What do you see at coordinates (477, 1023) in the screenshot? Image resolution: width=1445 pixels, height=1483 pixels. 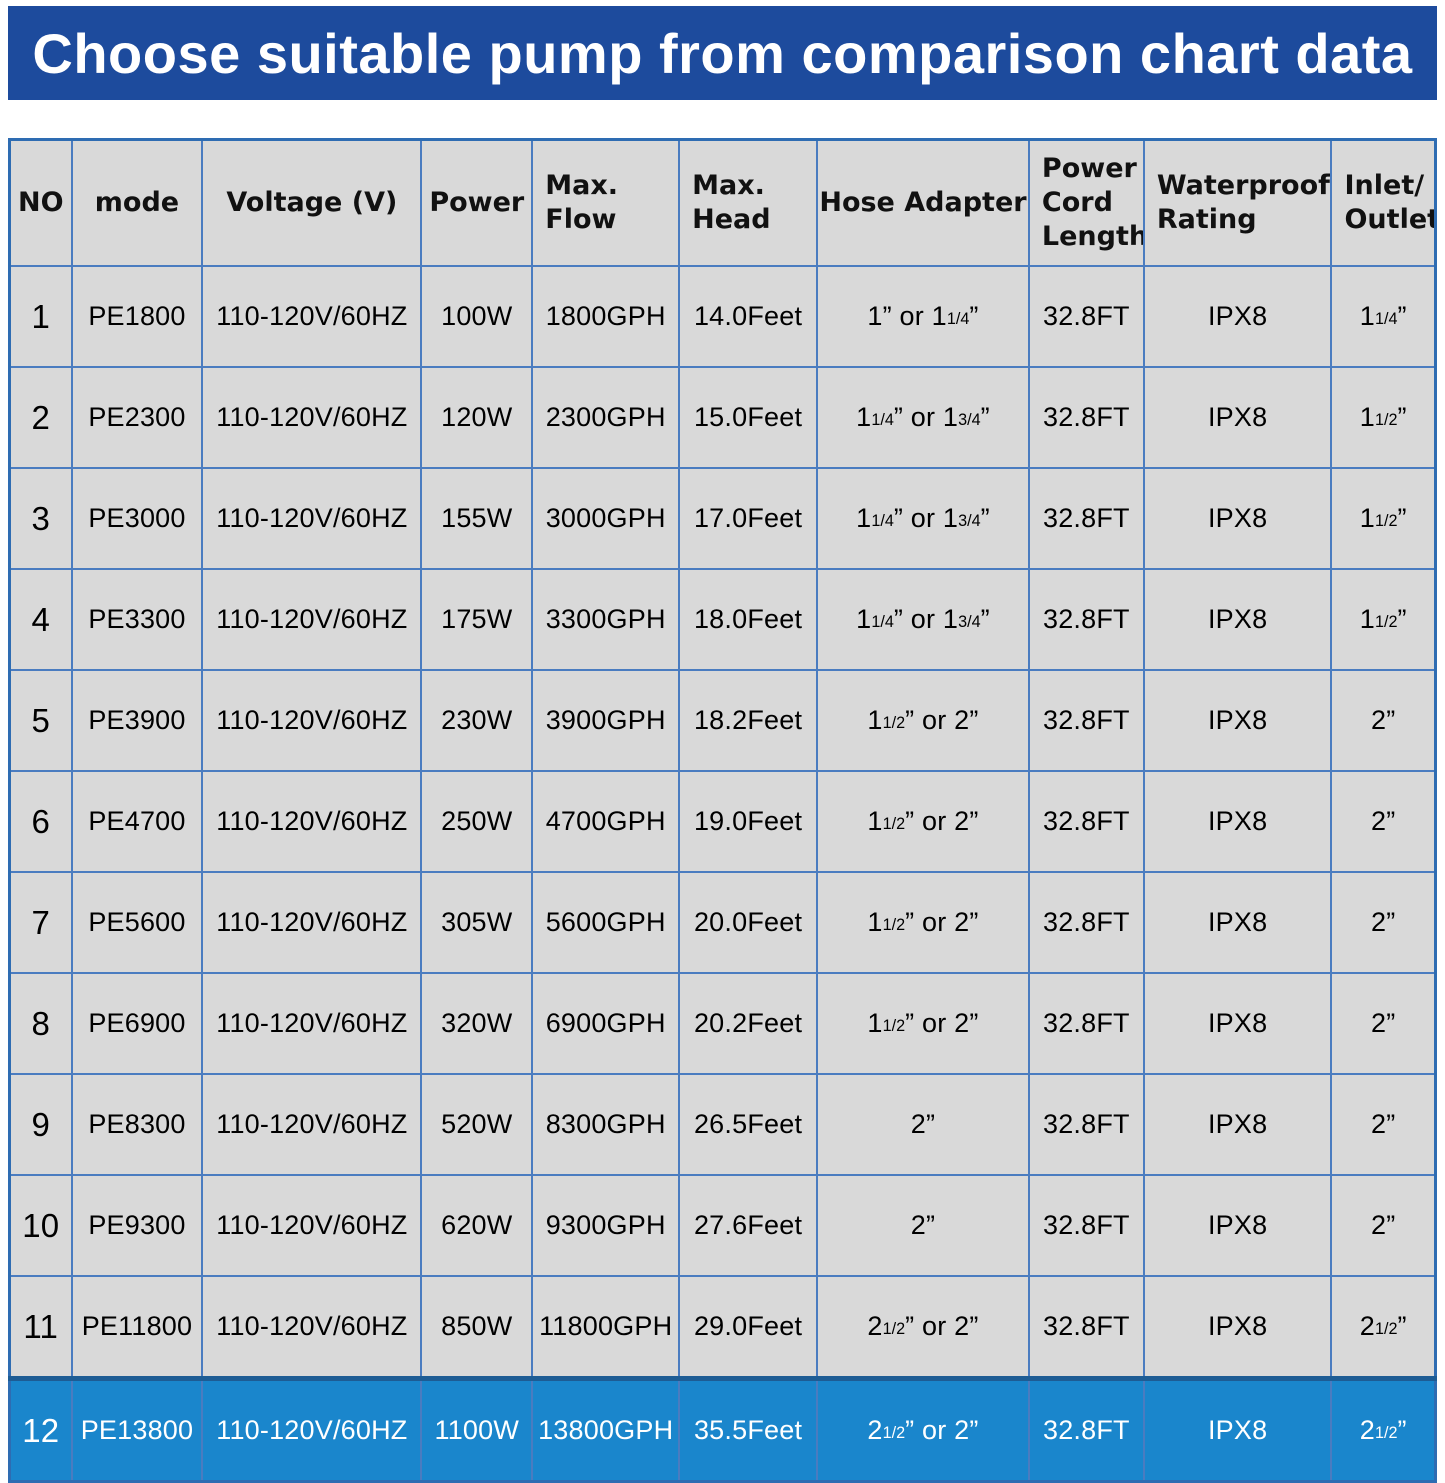 I see `cell-power: 320W` at bounding box center [477, 1023].